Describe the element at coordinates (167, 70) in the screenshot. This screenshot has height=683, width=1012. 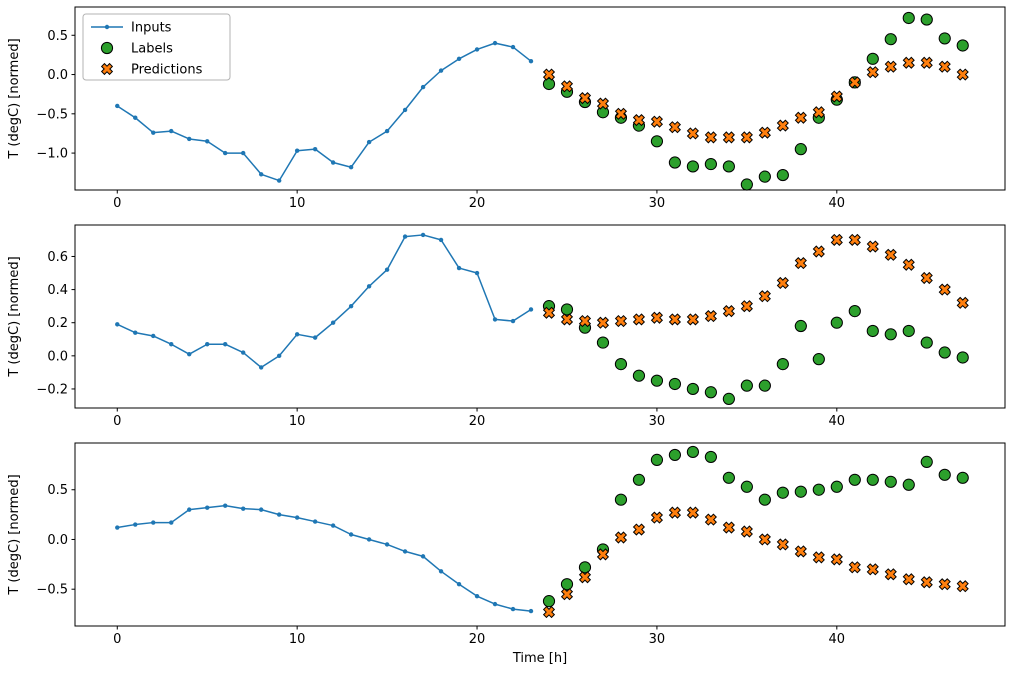
I see `legend-item-label: Predictions` at that location.